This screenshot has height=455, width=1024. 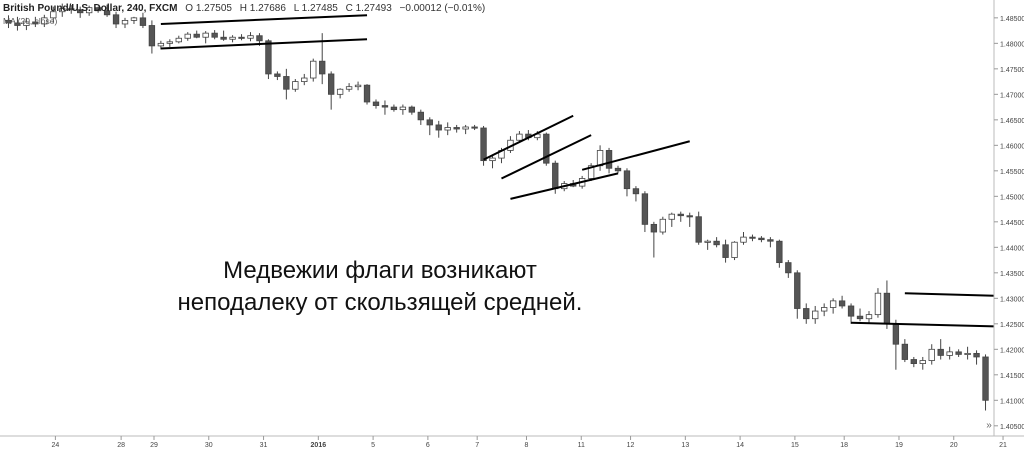 I want to click on x-tick-label: 18, so click(x=844, y=445).